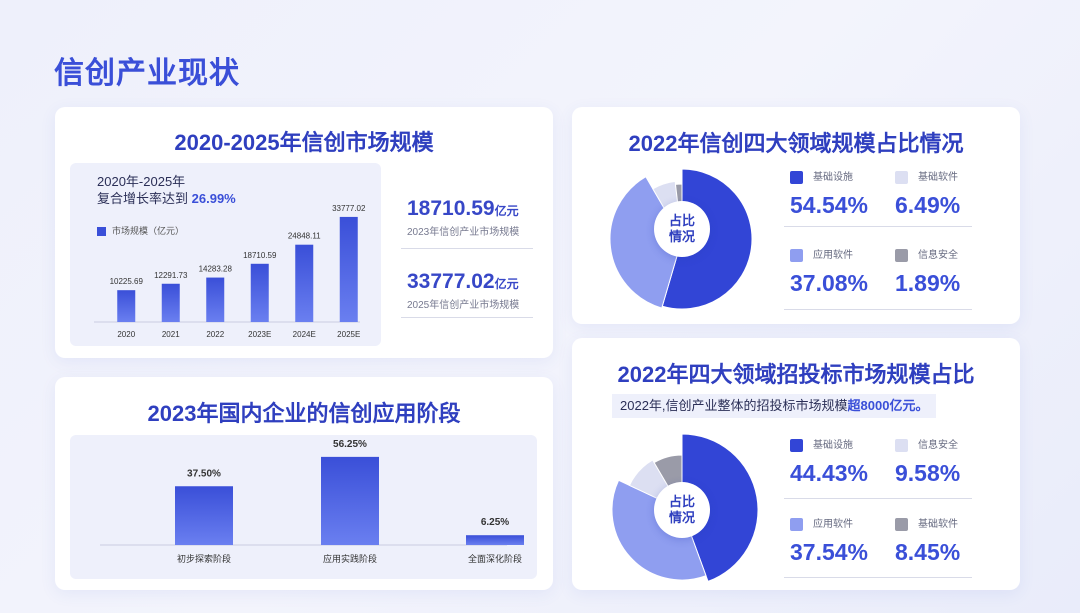  Describe the element at coordinates (348, 334) in the screenshot. I see `market-tick-2025E: 2025E` at that location.